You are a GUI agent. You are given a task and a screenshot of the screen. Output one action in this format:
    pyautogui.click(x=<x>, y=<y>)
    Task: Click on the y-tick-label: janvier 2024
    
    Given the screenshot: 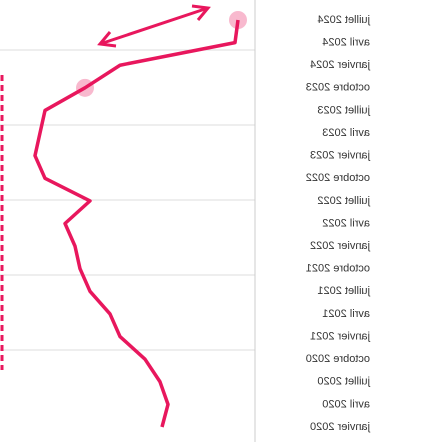 What is the action you would take?
    pyautogui.click(x=340, y=65)
    